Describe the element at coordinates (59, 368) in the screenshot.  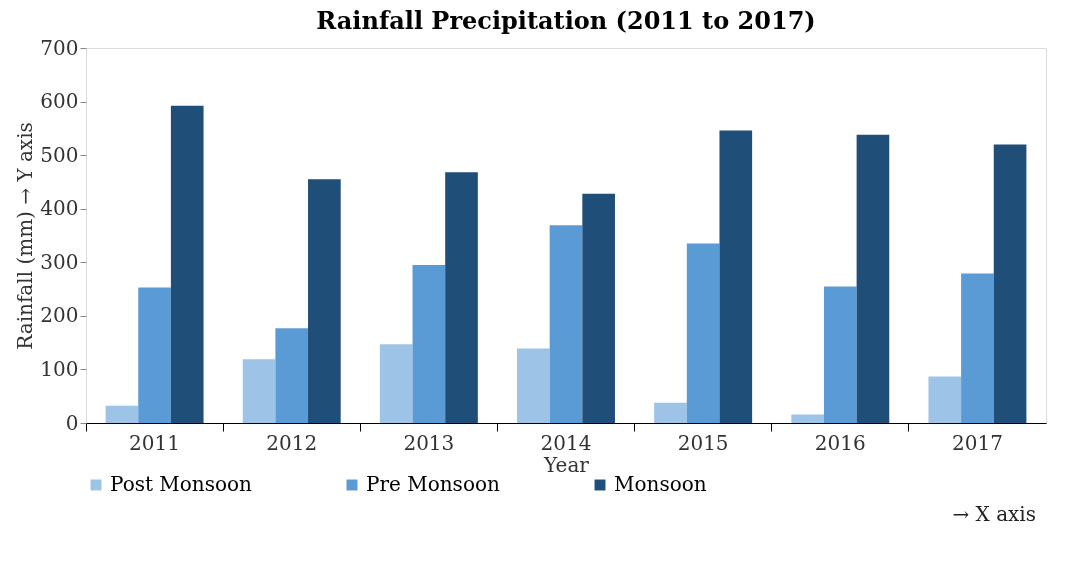
I see `y-tick-label: 100` at that location.